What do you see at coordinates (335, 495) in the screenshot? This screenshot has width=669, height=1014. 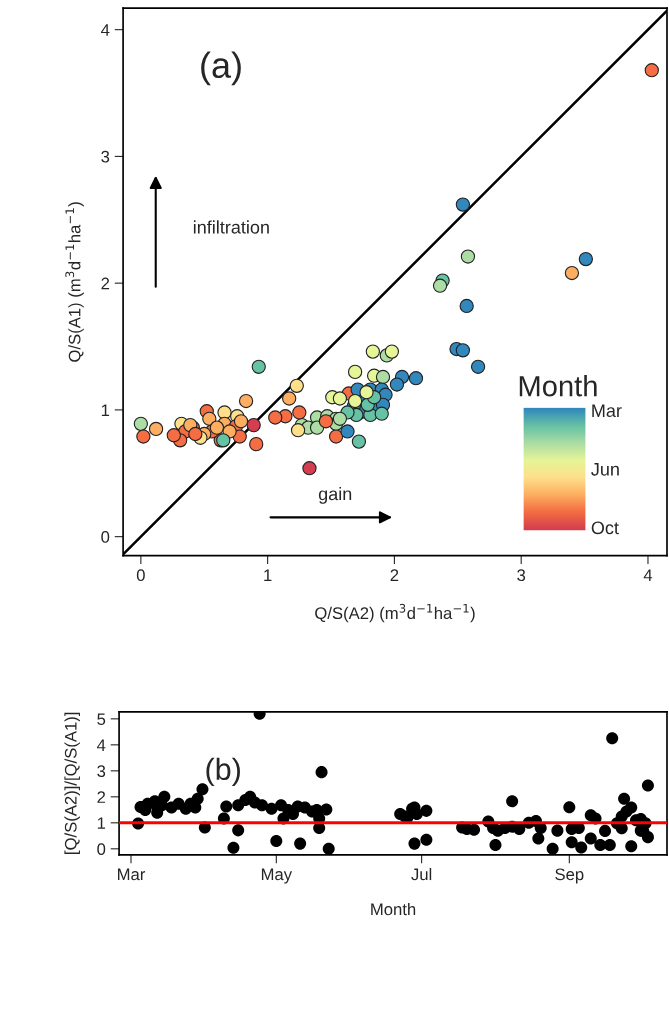 I see `annotation: gain` at bounding box center [335, 495].